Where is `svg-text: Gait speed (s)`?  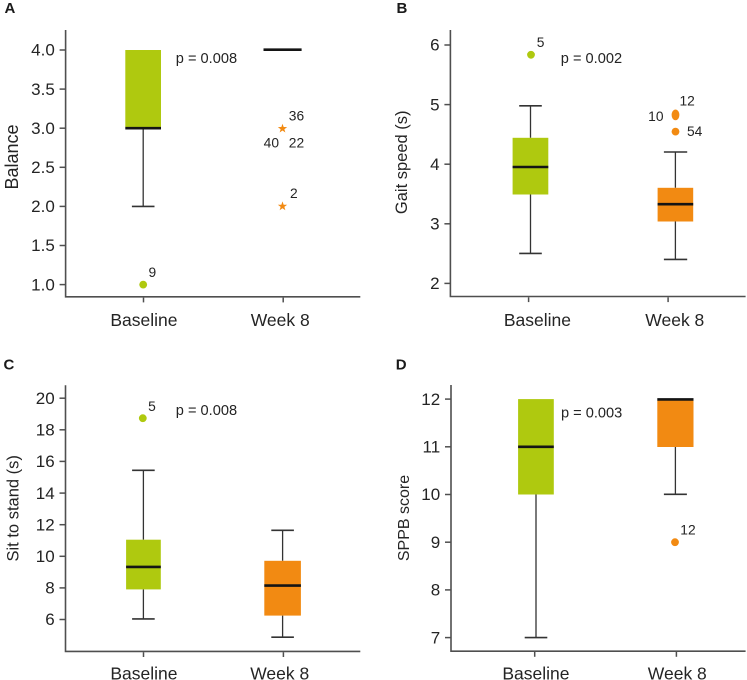 svg-text: Gait speed (s) is located at coordinates (402, 162).